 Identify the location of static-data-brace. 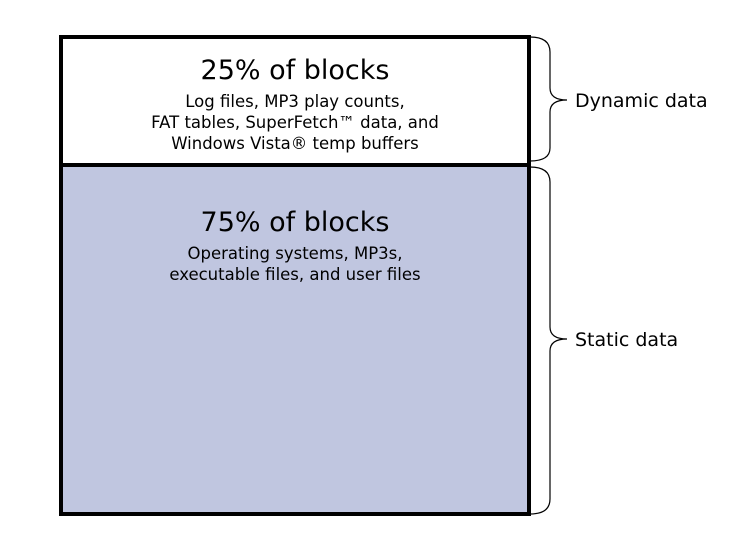
(548, 340).